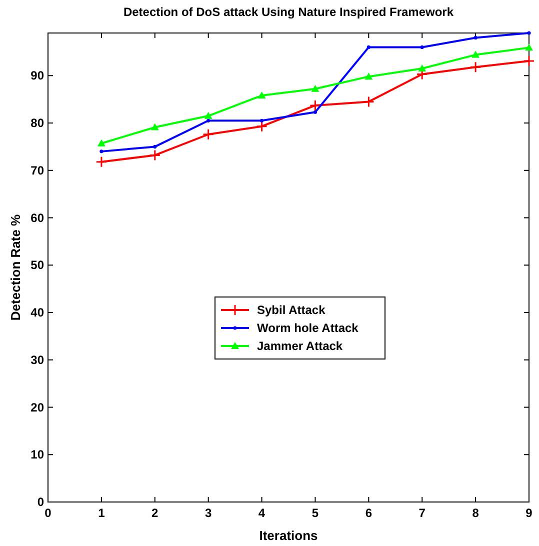  I want to click on y-tick-label: 90, so click(37, 75).